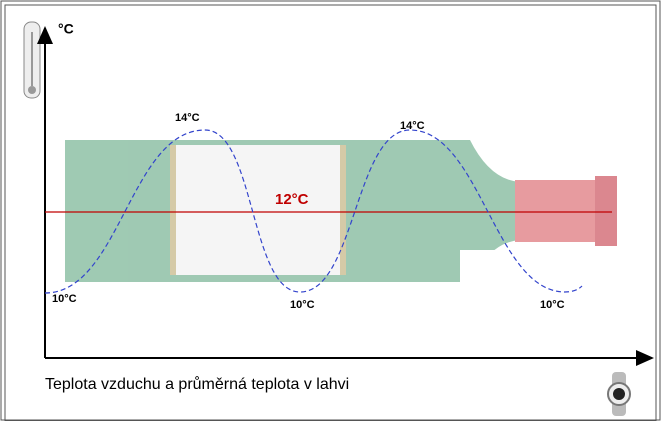 The width and height of the screenshot is (661, 426). I want to click on y-unit: °C, so click(66, 29).